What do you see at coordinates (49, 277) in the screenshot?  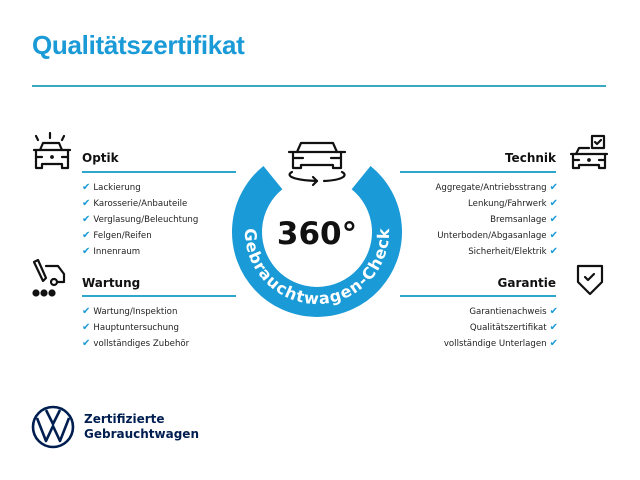 I see `service-tools-icon` at bounding box center [49, 277].